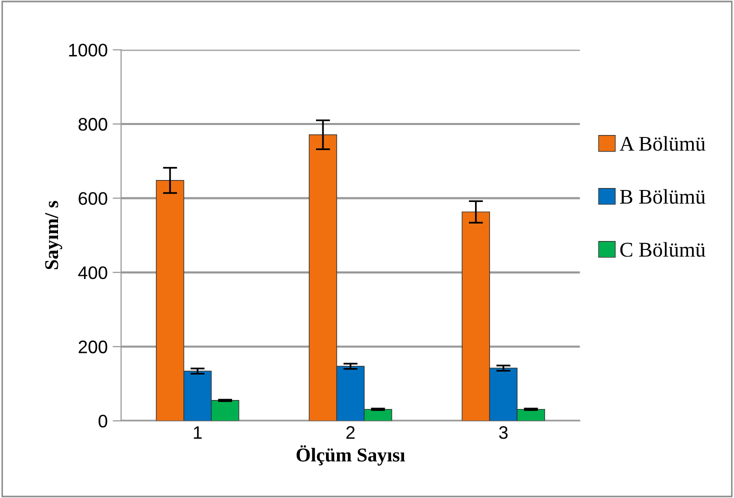 The image size is (734, 498). Describe the element at coordinates (663, 143) in the screenshot. I see `legend-label: A Bölümü` at that location.